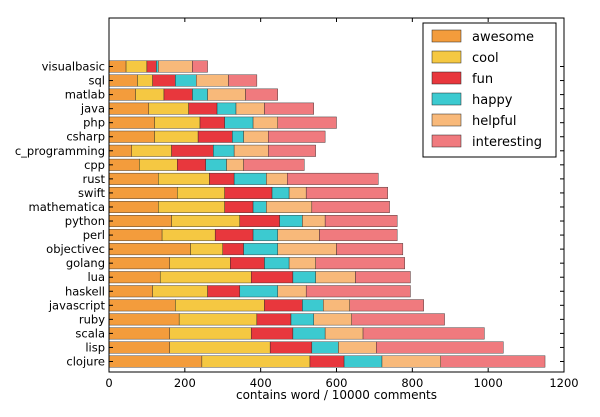  Describe the element at coordinates (492, 100) in the screenshot. I see `legend-label-happy: happy` at that location.